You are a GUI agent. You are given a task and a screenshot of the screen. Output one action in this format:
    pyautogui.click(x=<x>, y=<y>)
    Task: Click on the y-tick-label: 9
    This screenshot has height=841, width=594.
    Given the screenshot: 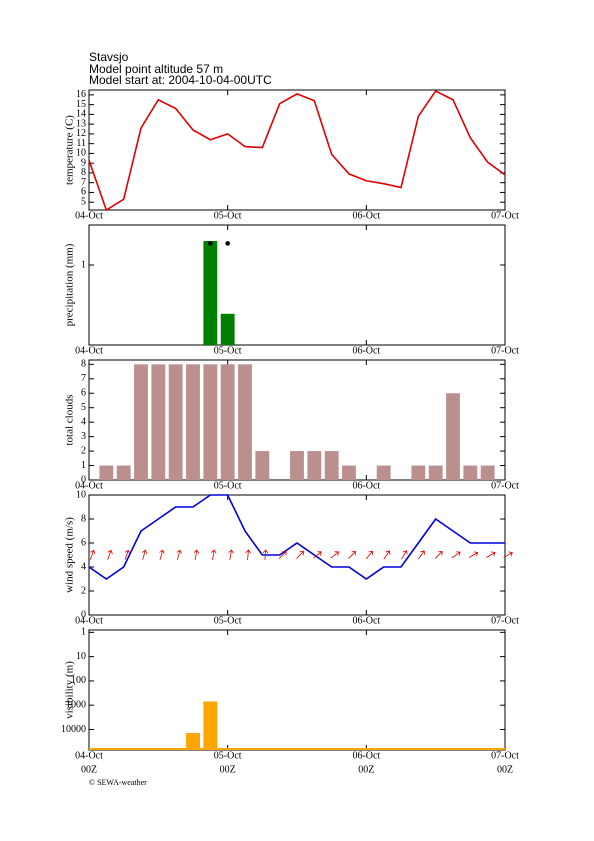 What is the action you would take?
    pyautogui.click(x=83, y=162)
    